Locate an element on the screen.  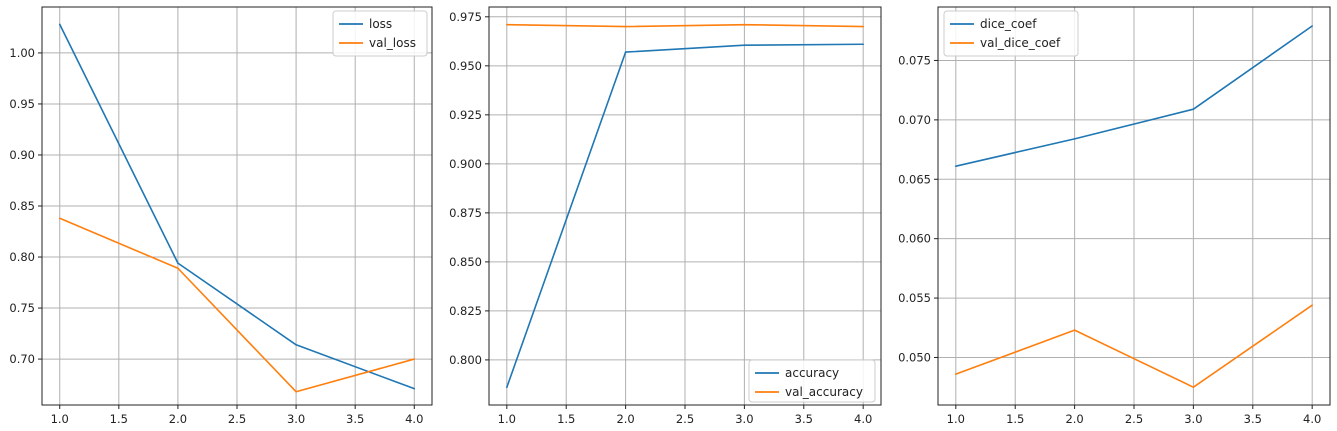
legend-label: val_dice_coef is located at coordinates (1020, 43).